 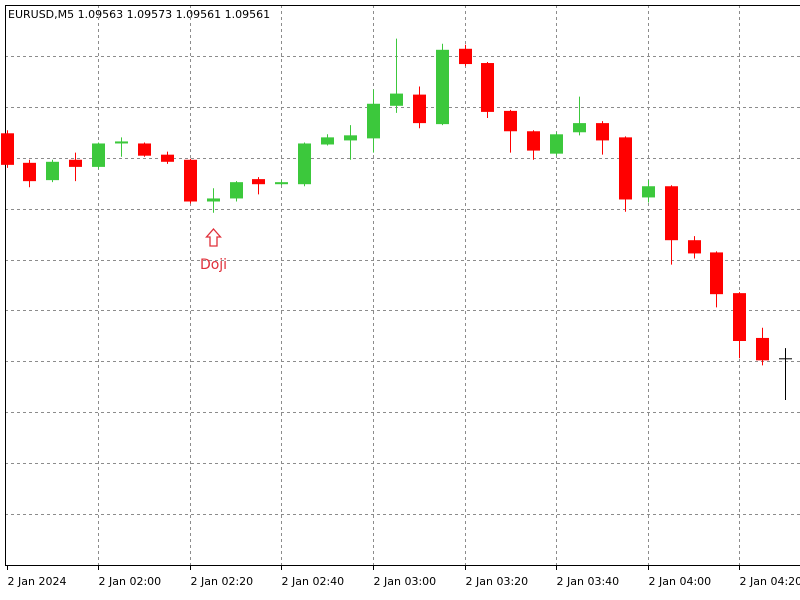 What do you see at coordinates (37, 581) in the screenshot?
I see `x-tick-label: 2 Jan 2024` at bounding box center [37, 581].